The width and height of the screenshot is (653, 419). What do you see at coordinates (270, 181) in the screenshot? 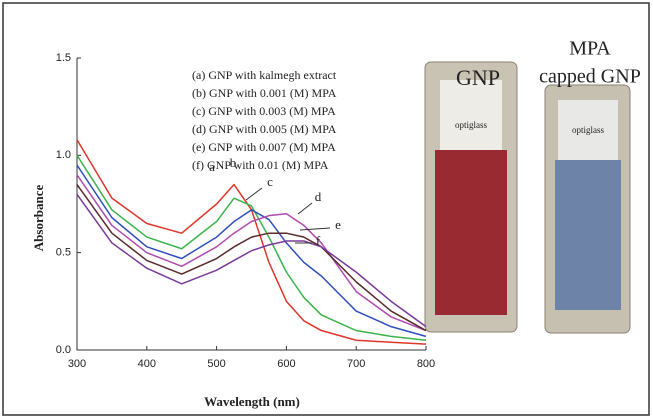
I see `curve-label: c` at bounding box center [270, 181].